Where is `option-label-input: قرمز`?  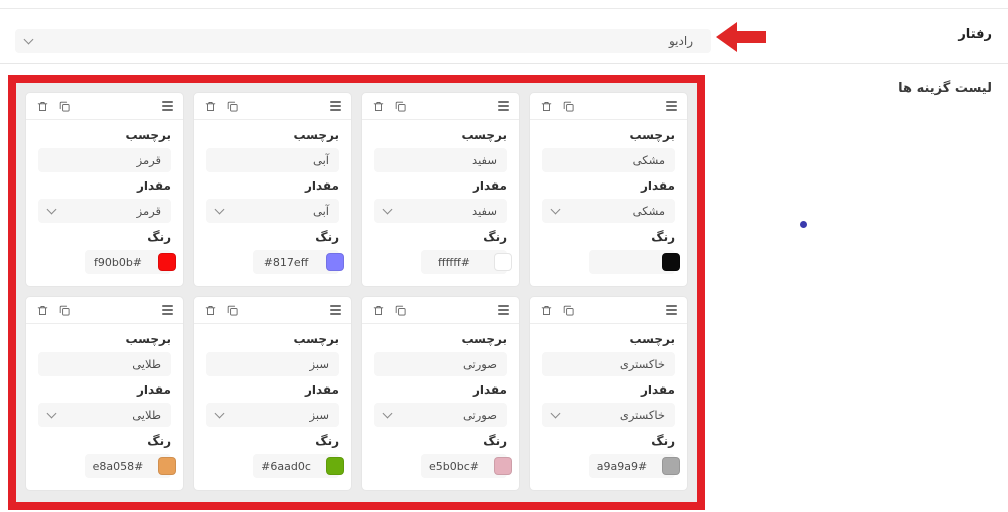
option-label-input: قرمز is located at coordinates (104, 160).